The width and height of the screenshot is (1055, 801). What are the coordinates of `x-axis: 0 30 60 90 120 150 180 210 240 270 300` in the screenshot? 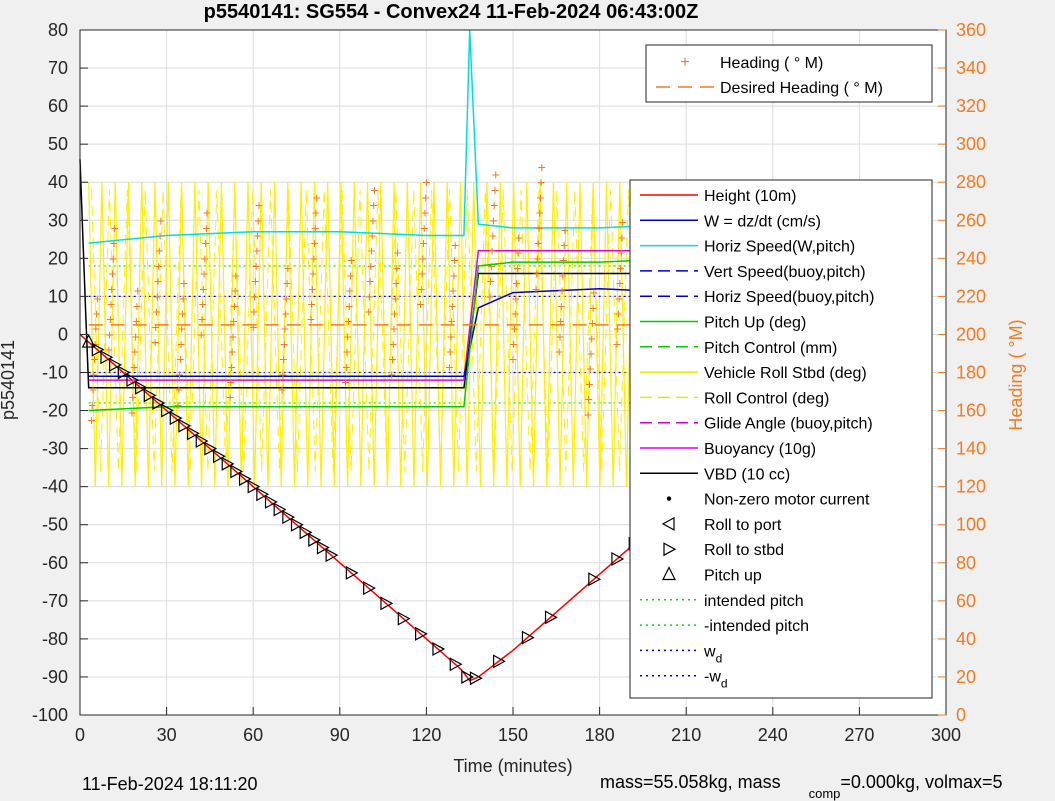 It's located at (518, 726).